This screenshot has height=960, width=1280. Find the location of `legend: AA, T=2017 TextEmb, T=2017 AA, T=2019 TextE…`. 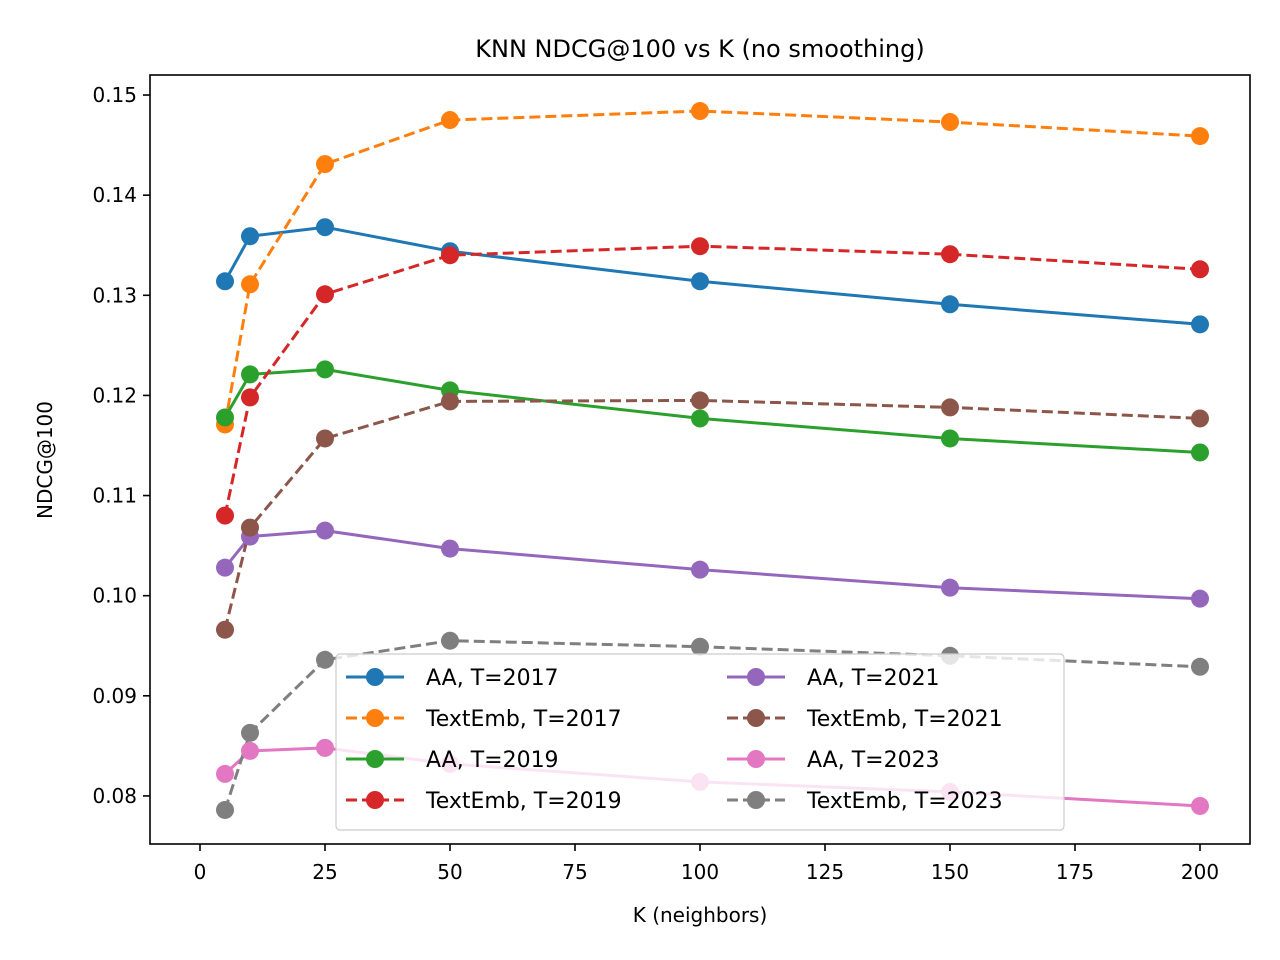

legend: AA, T=2017 TextEmb, T=2017 AA, T=2019 TextE… is located at coordinates (700, 742).